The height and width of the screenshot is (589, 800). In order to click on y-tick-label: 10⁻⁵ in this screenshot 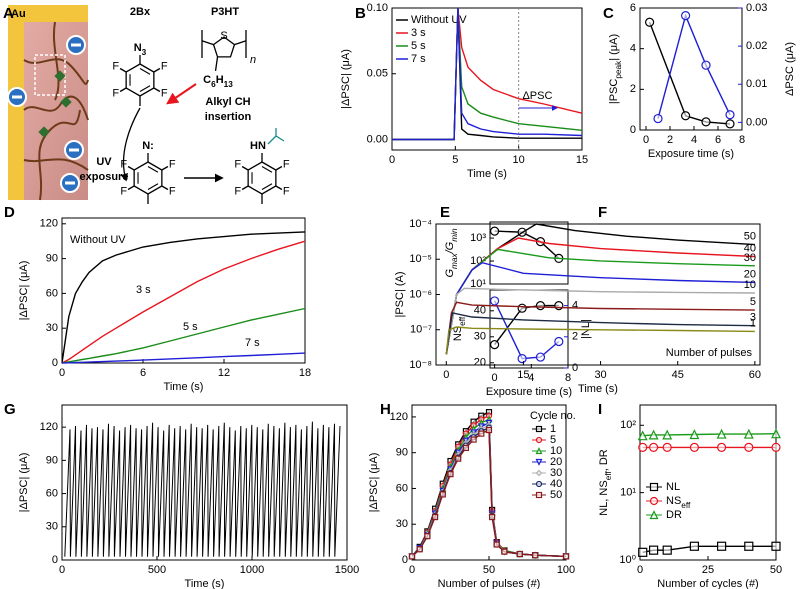, I will do `click(420, 259)`.